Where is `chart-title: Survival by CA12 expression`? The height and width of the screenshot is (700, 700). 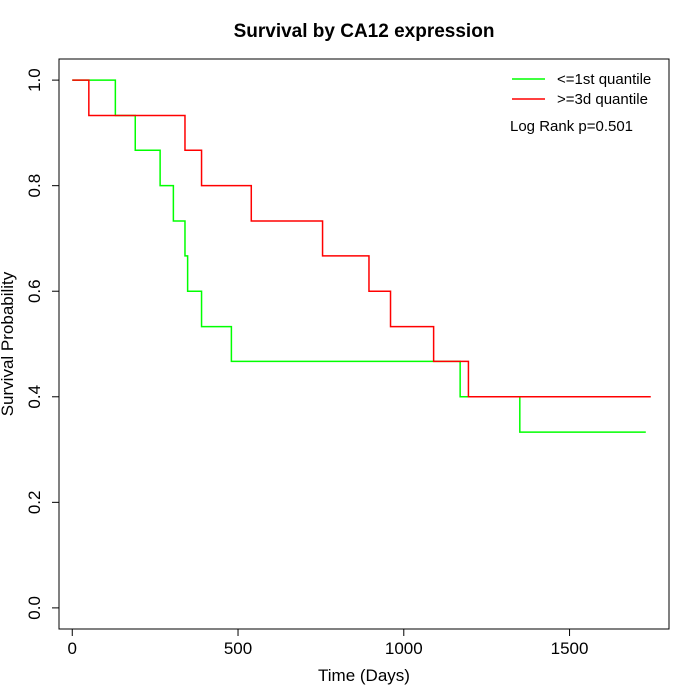
chart-title: Survival by CA12 expression is located at coordinates (364, 31).